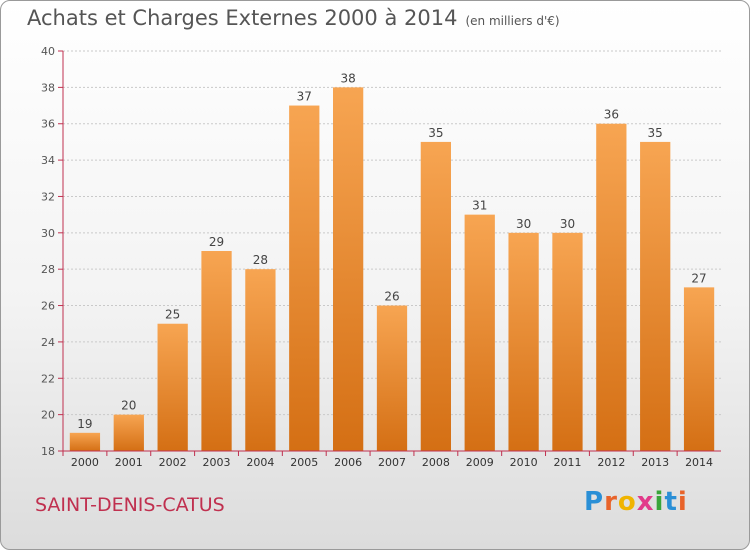 Image resolution: width=750 pixels, height=550 pixels. I want to click on y-tick-label: 32, so click(48, 196).